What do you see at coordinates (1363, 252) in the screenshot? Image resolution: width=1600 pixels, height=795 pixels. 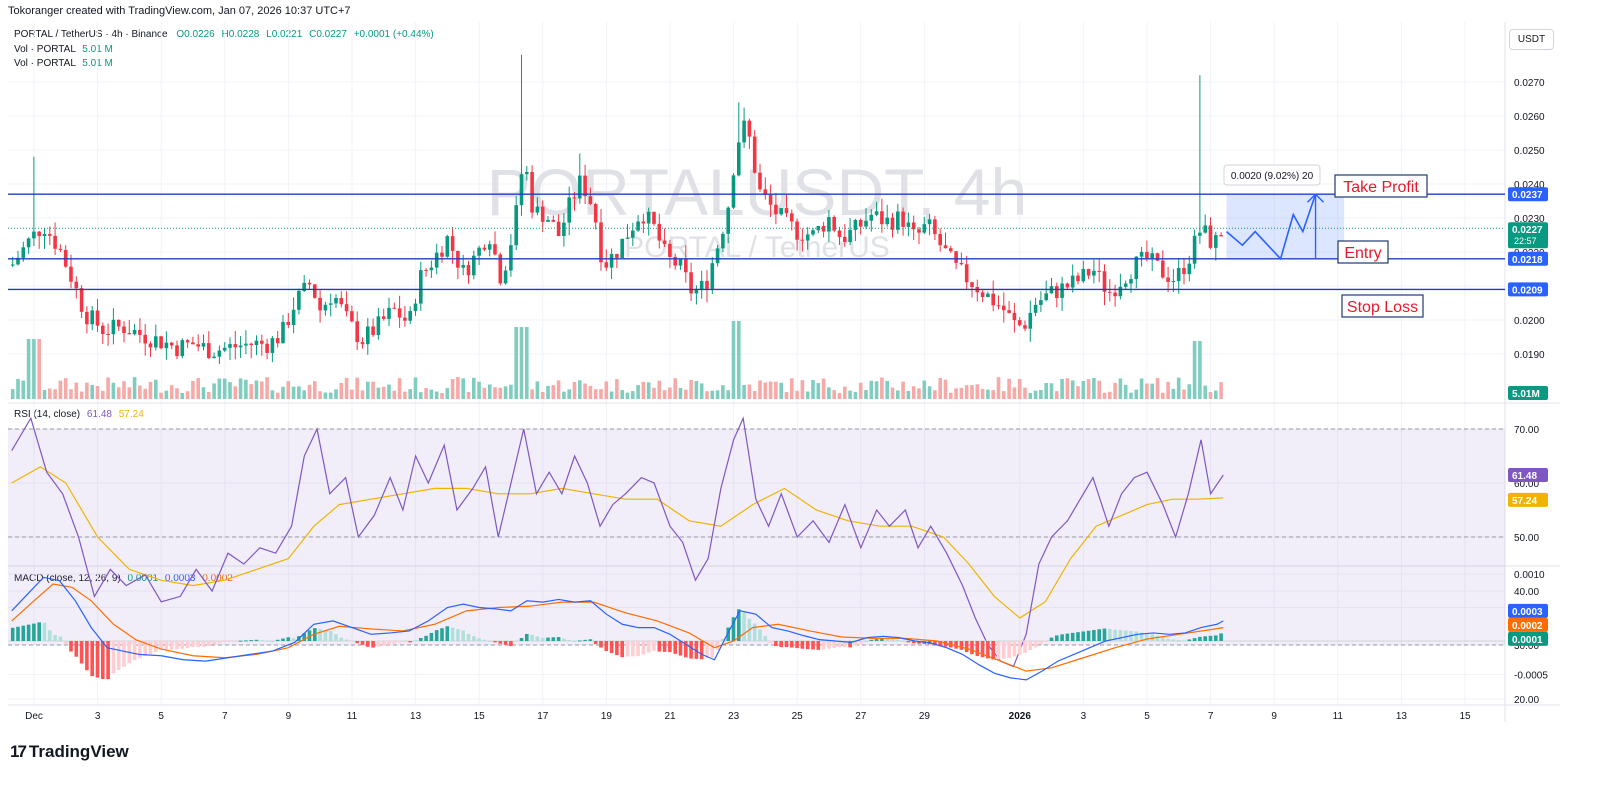 I see `entry-label: Entry` at bounding box center [1363, 252].